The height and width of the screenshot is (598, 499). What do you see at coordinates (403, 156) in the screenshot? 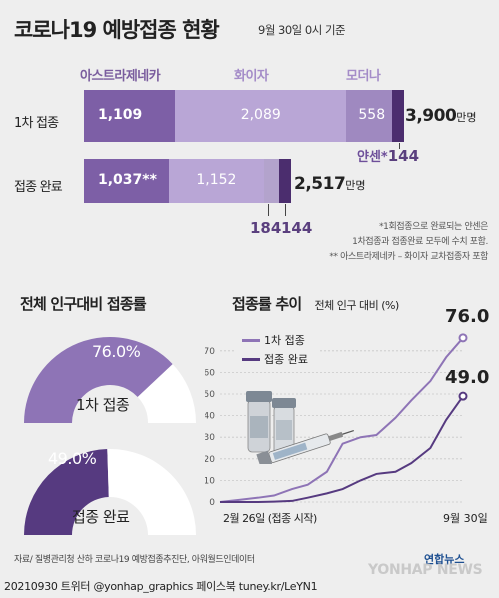
I see `janssen-value: 144` at bounding box center [403, 156].